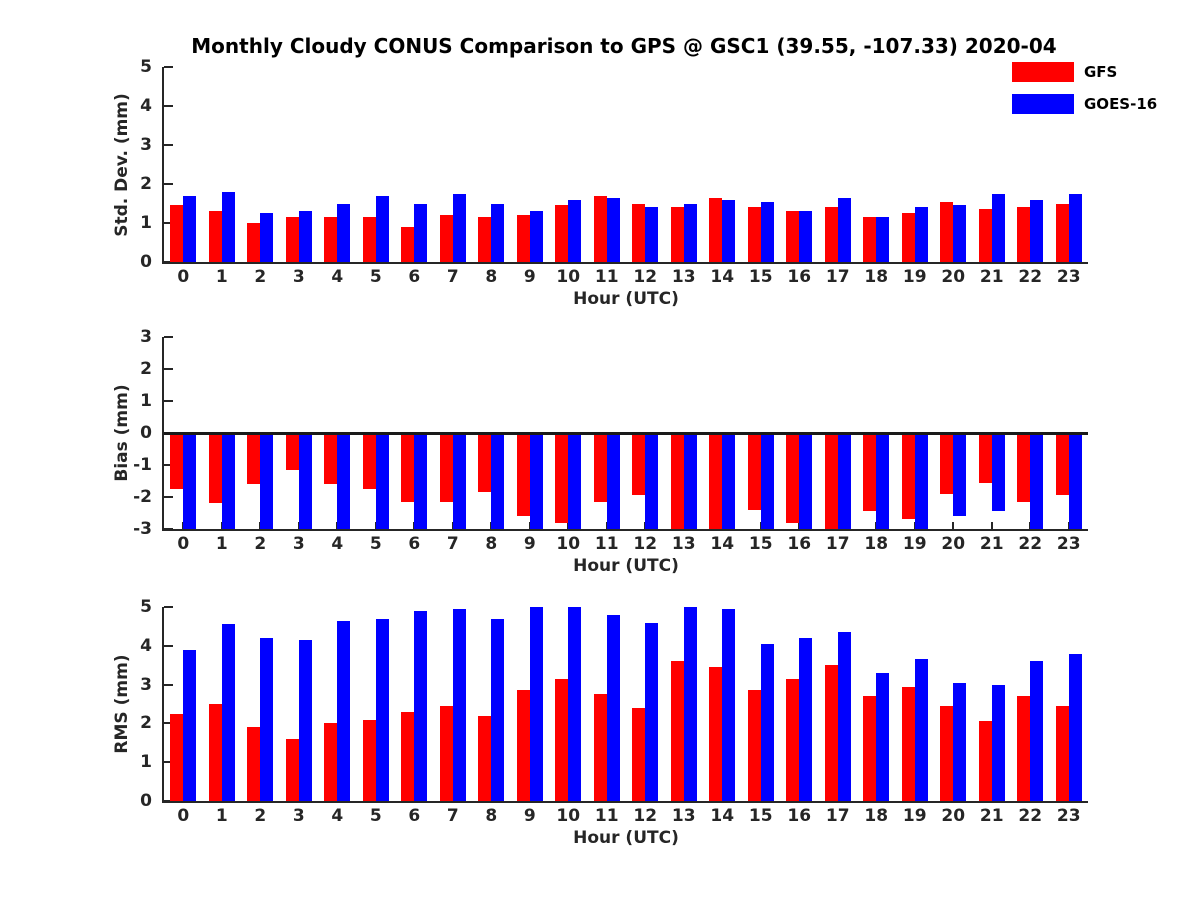 The height and width of the screenshot is (900, 1200). What do you see at coordinates (953, 525) in the screenshot?
I see `x-tick` at bounding box center [953, 525].